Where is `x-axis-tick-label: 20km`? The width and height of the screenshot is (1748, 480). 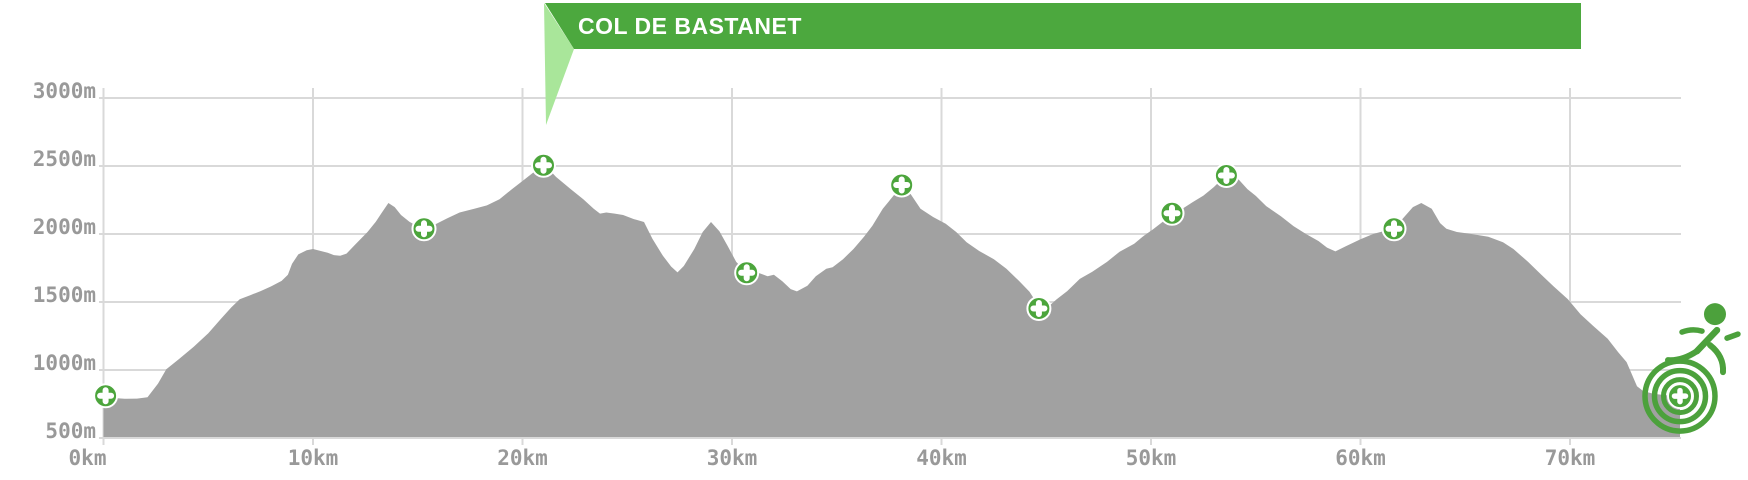
x-axis-tick-label: 20km is located at coordinates (522, 458).